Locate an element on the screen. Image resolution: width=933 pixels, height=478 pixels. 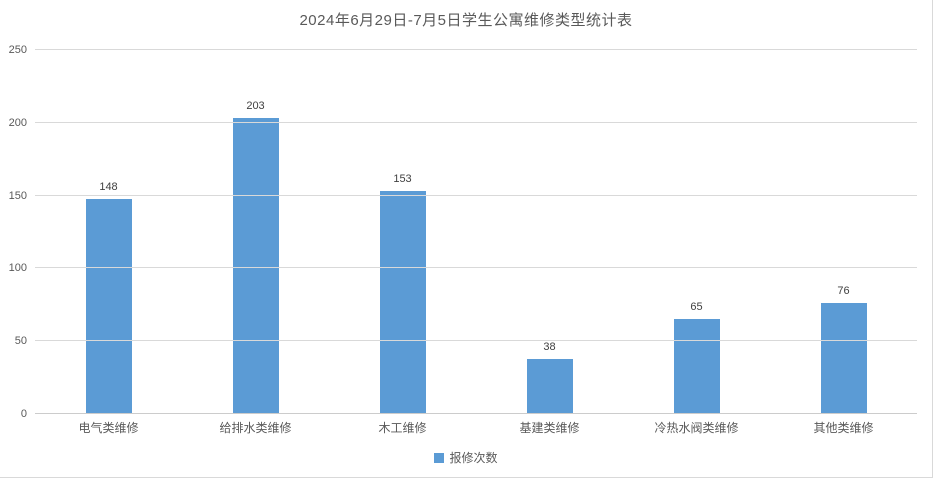
y-tick-label: 250 is located at coordinates (17, 50).